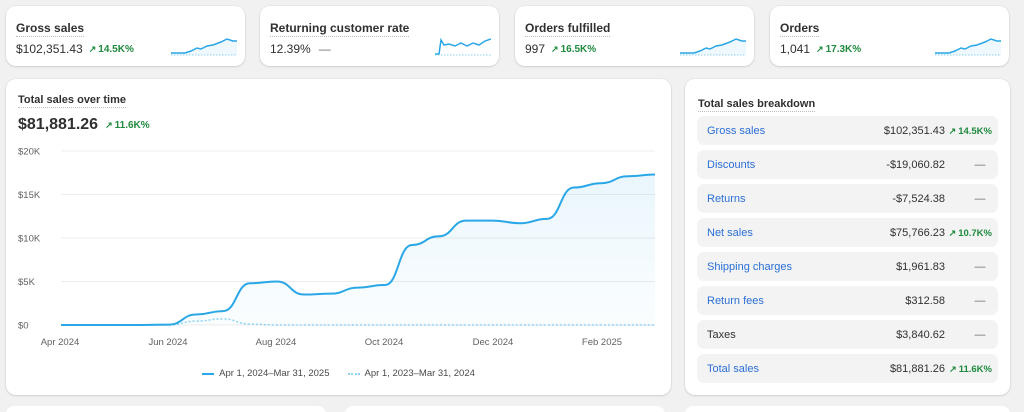  What do you see at coordinates (340, 29) in the screenshot?
I see `metric-title: Returning customer rate` at bounding box center [340, 29].